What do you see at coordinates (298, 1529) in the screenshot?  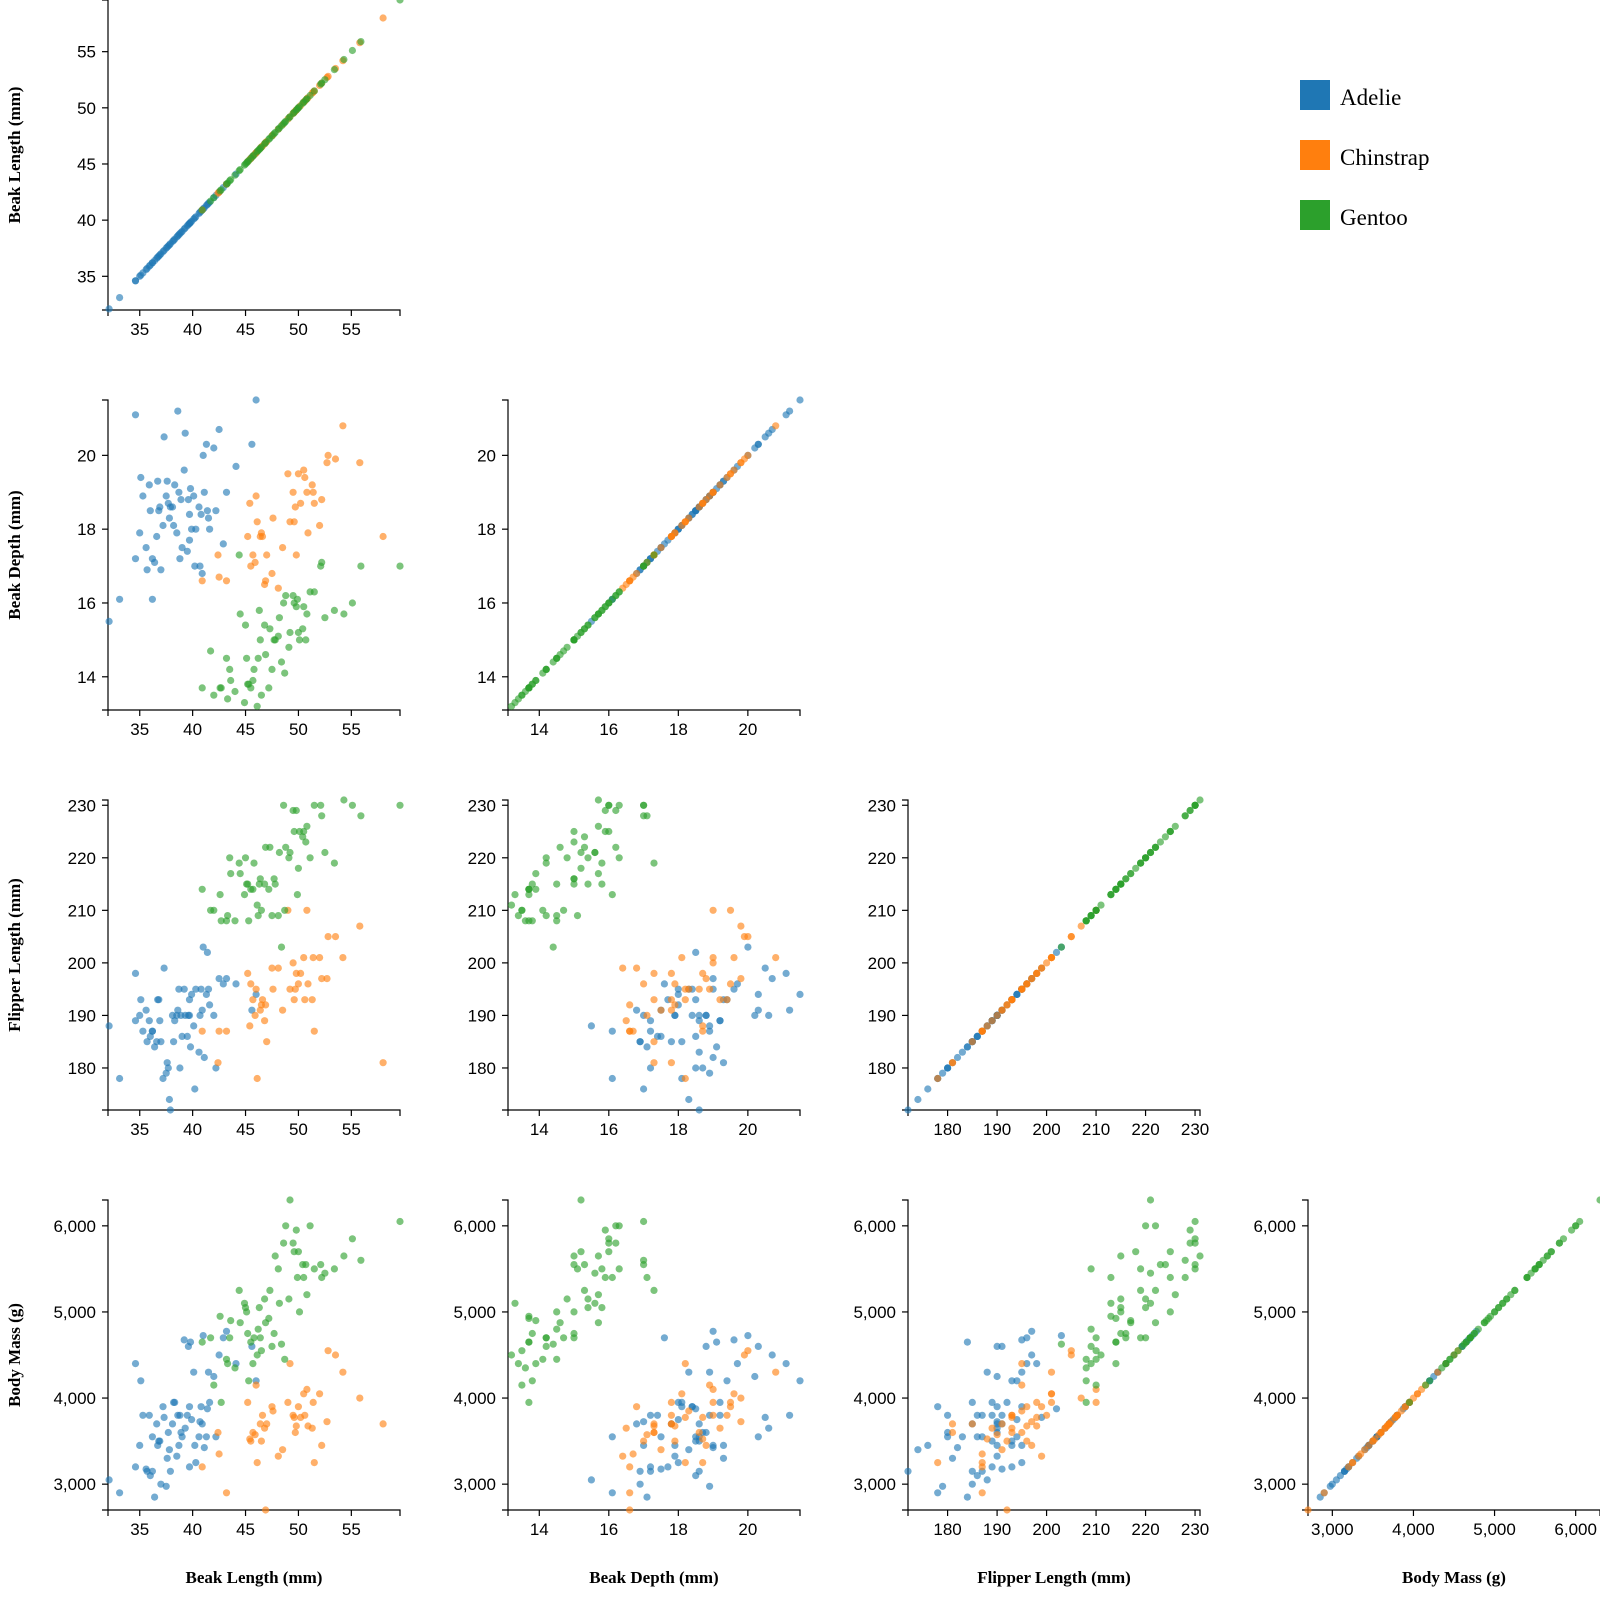 I see `x-tick-label: 50` at bounding box center [298, 1529].